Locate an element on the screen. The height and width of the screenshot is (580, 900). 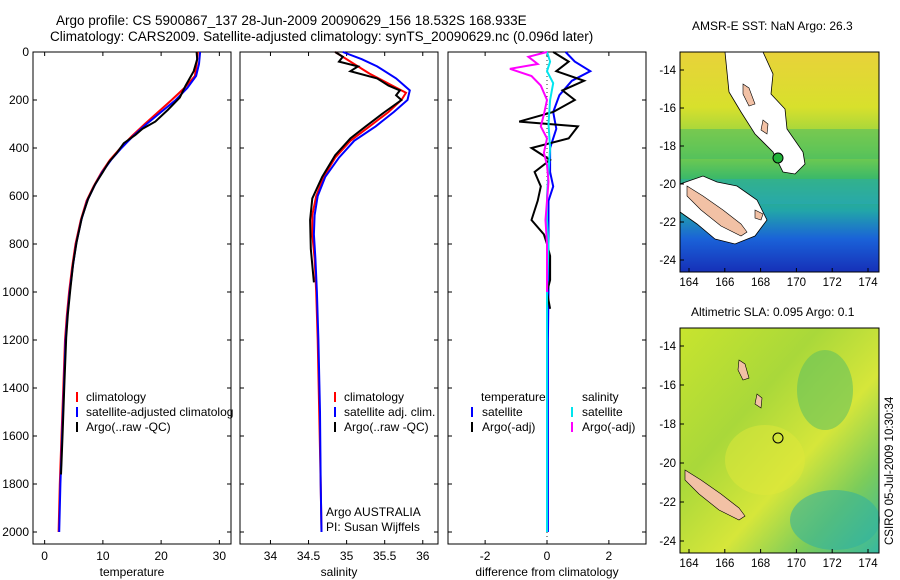
sla-ytick-label: -14 is located at coordinates (667, 347).